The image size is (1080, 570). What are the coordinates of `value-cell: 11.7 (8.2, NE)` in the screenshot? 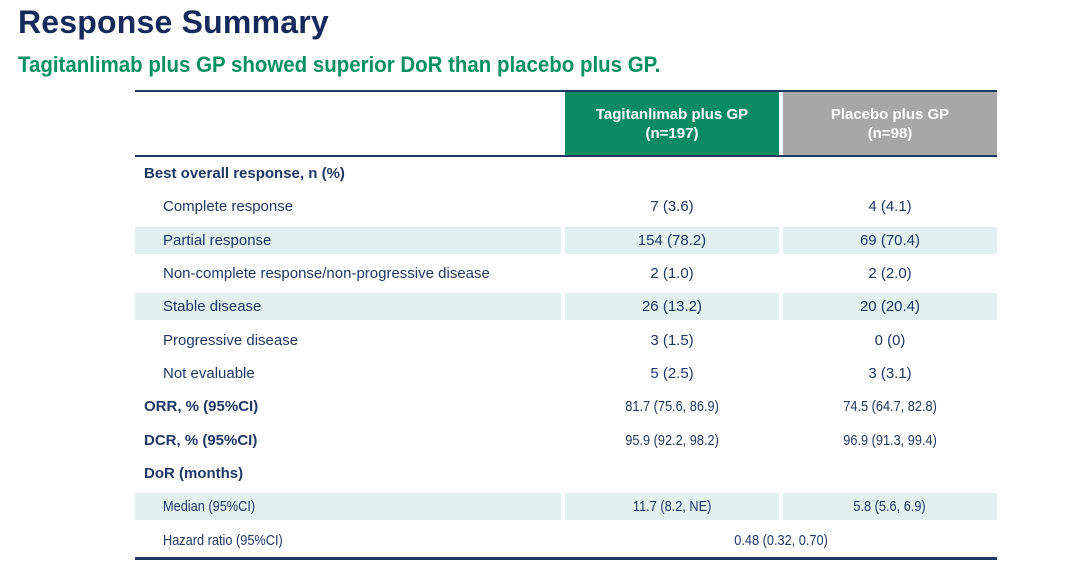 It's located at (672, 507).